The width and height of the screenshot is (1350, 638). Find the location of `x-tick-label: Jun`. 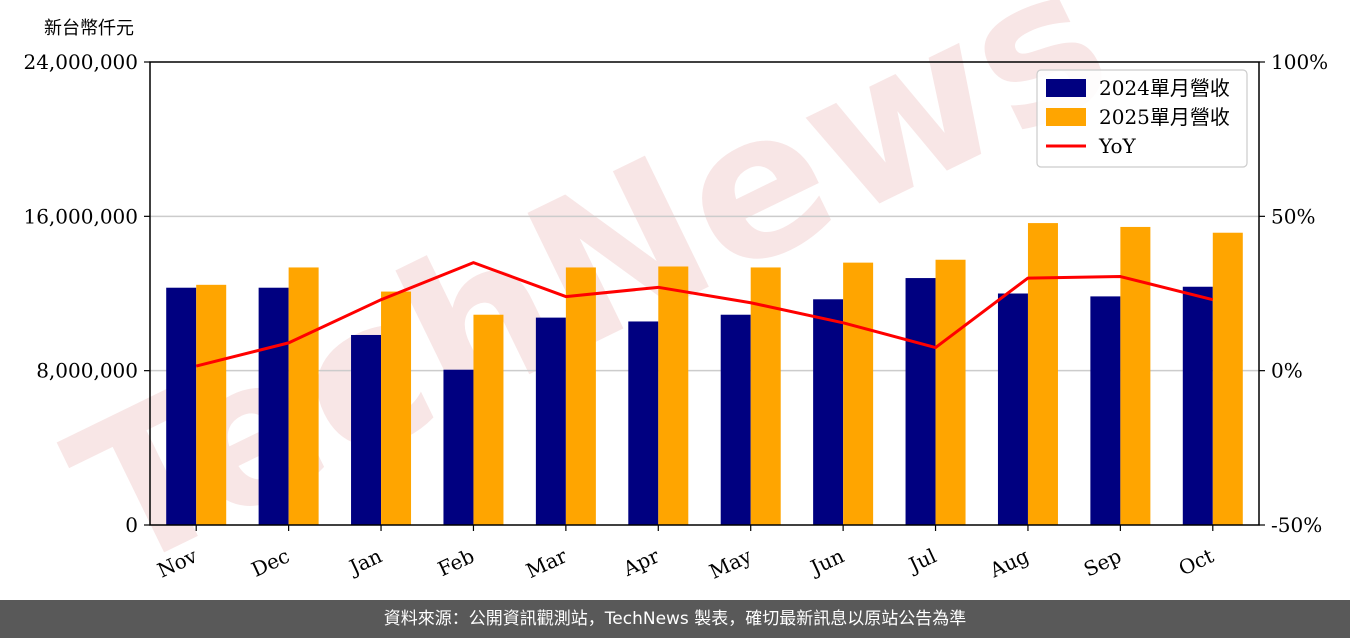

x-tick-label: Jun is located at coordinates (826, 562).